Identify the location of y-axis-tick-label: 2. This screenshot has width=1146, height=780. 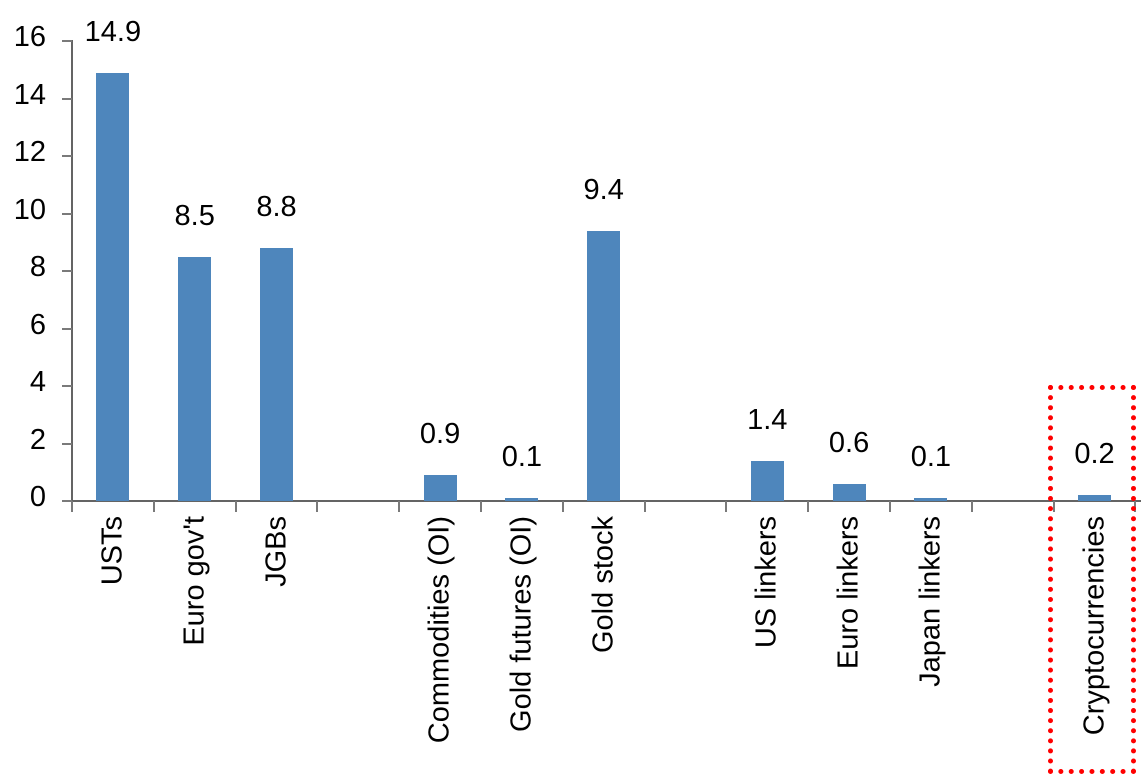
(37, 439).